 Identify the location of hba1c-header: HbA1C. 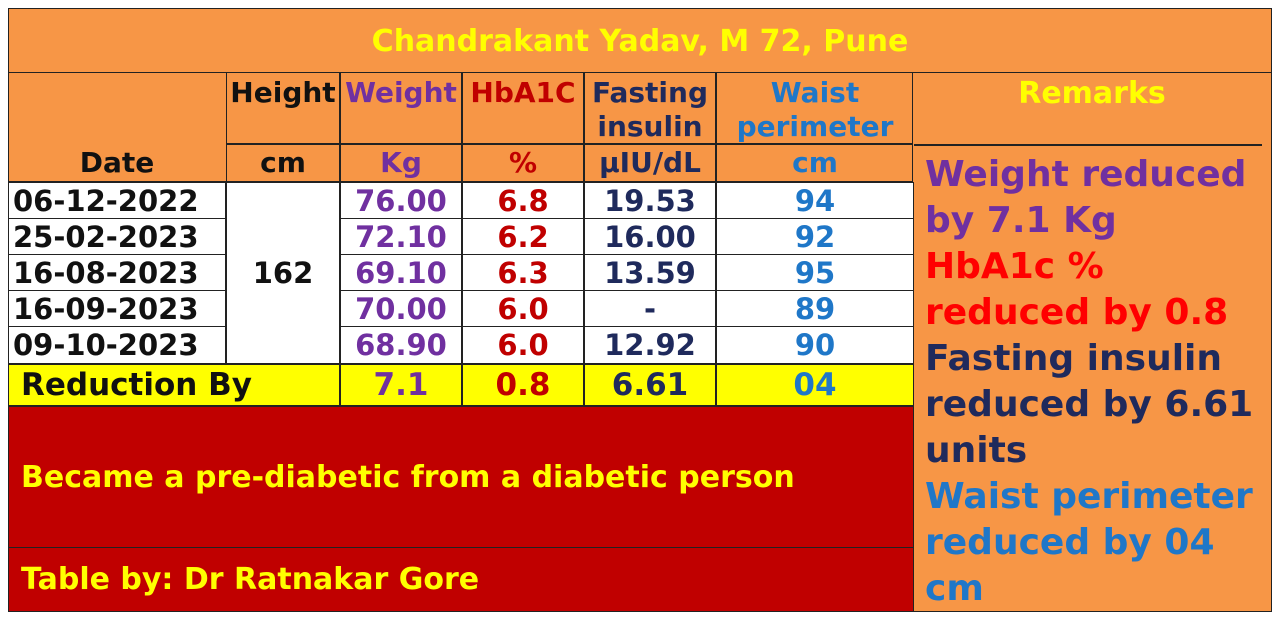
(523, 92).